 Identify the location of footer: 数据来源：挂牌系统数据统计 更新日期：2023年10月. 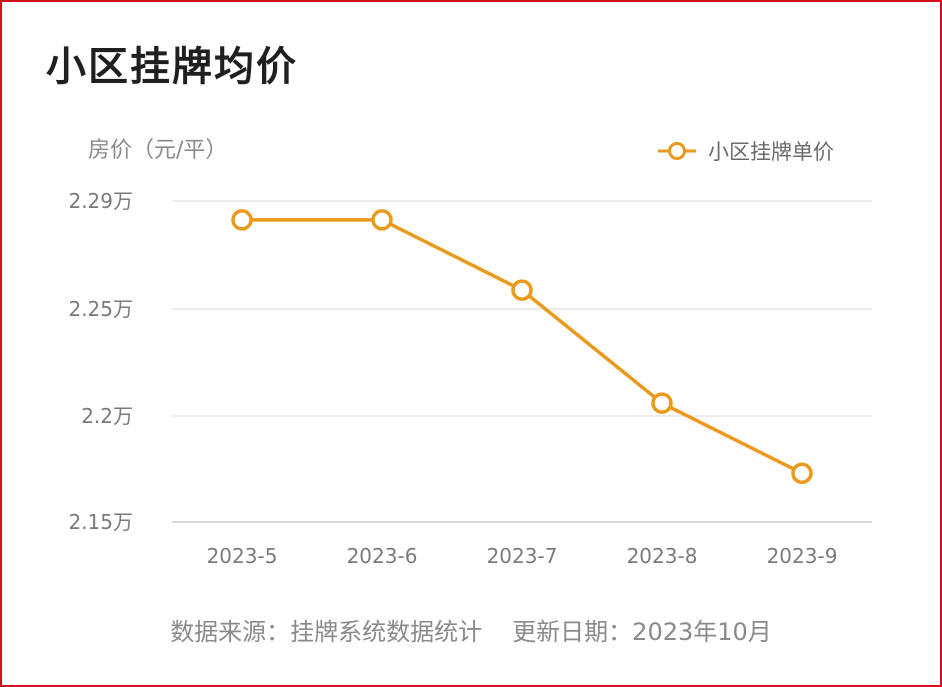
(471, 629).